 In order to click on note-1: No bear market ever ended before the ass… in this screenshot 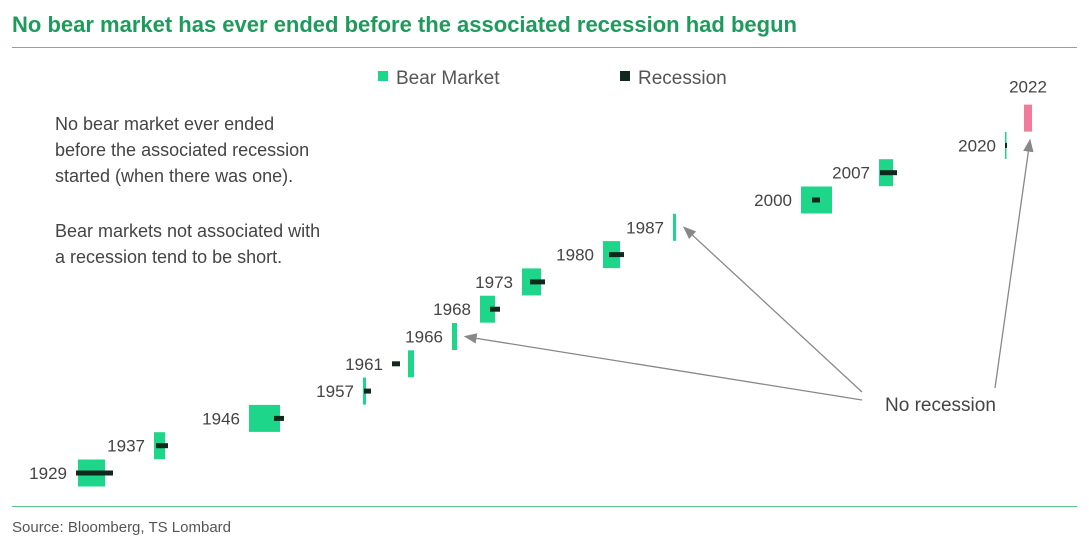, I will do `click(182, 150)`.